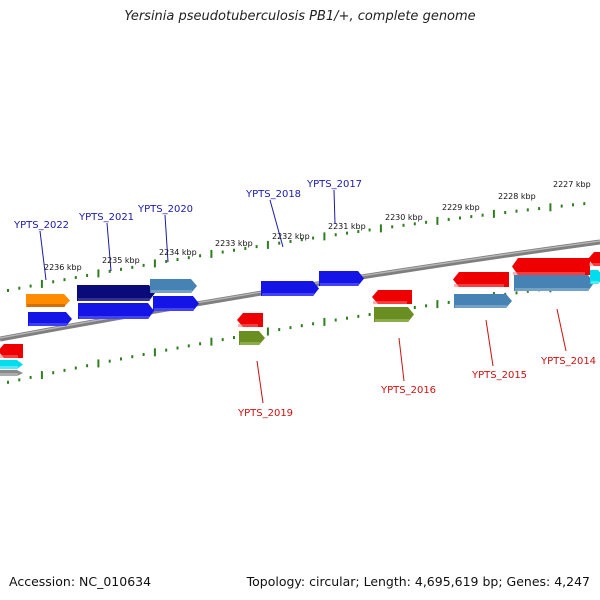  I want to click on gene-label-plus: YPTS_2021, so click(106, 217).